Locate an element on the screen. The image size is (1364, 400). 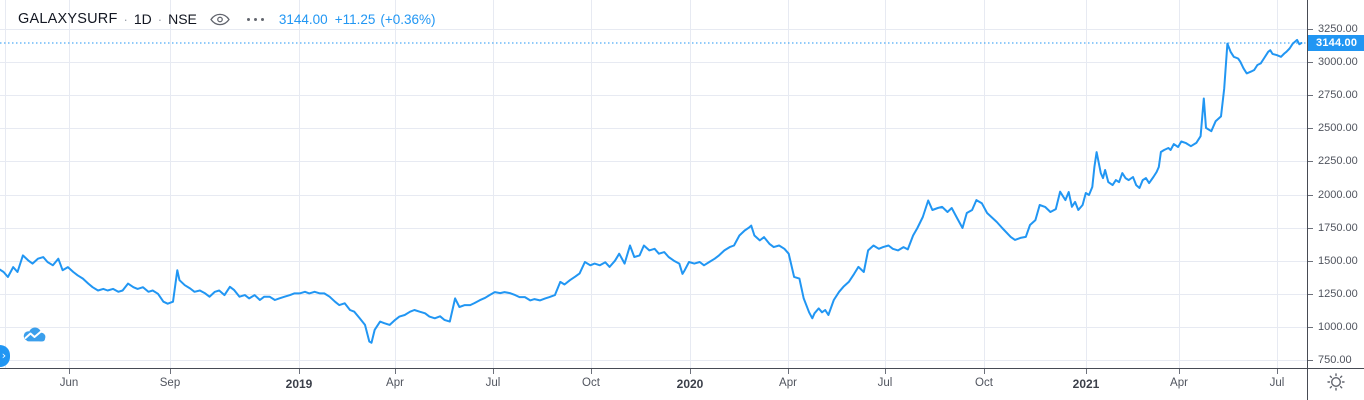
time-axis-label: 2021 is located at coordinates (1086, 384).